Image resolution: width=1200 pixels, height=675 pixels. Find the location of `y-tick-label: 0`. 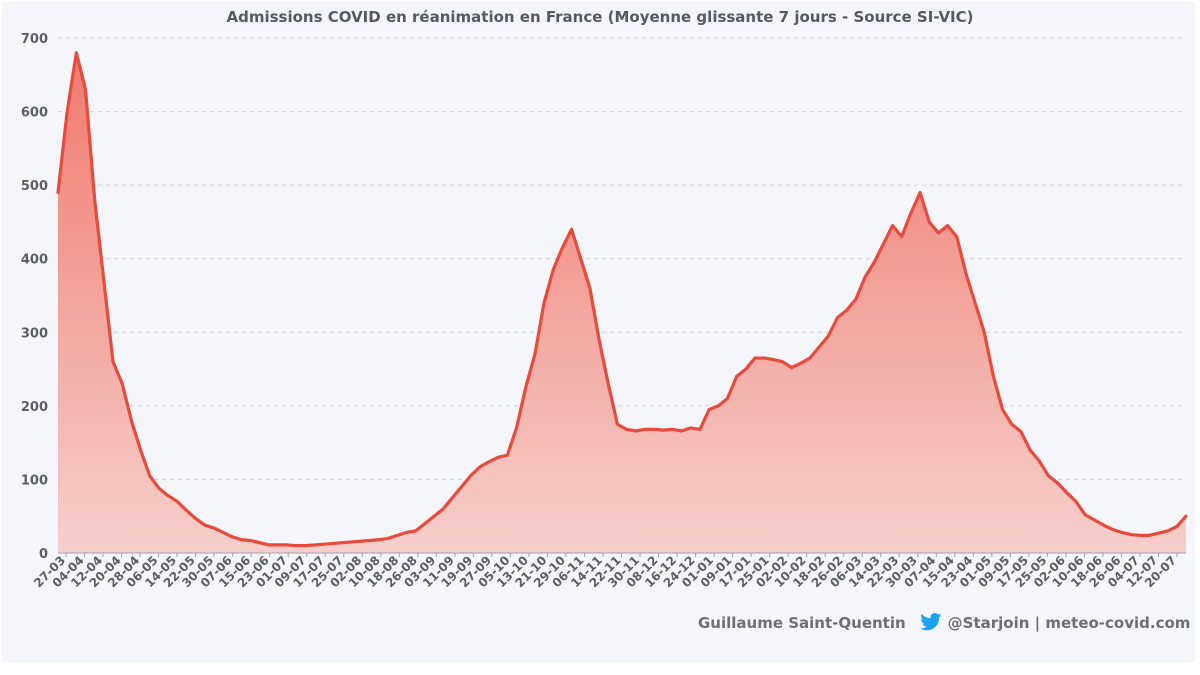

y-tick-label: 0 is located at coordinates (43, 554).